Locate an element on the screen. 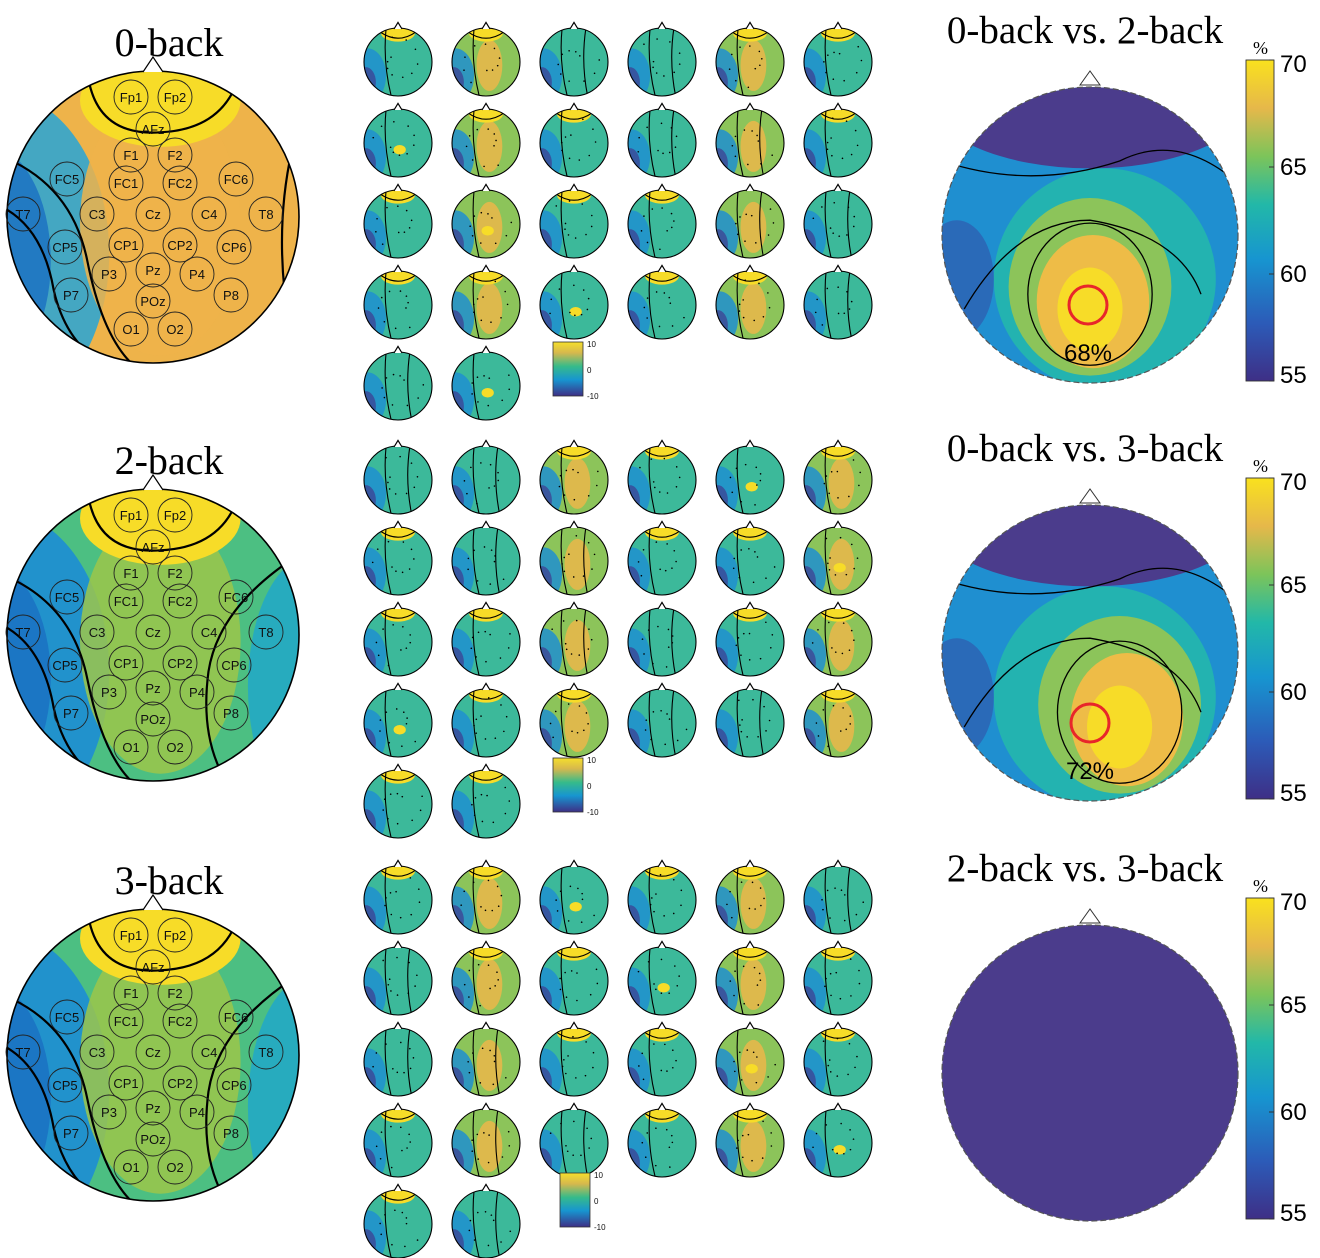  electrode-label: CP1 is located at coordinates (125, 1083).